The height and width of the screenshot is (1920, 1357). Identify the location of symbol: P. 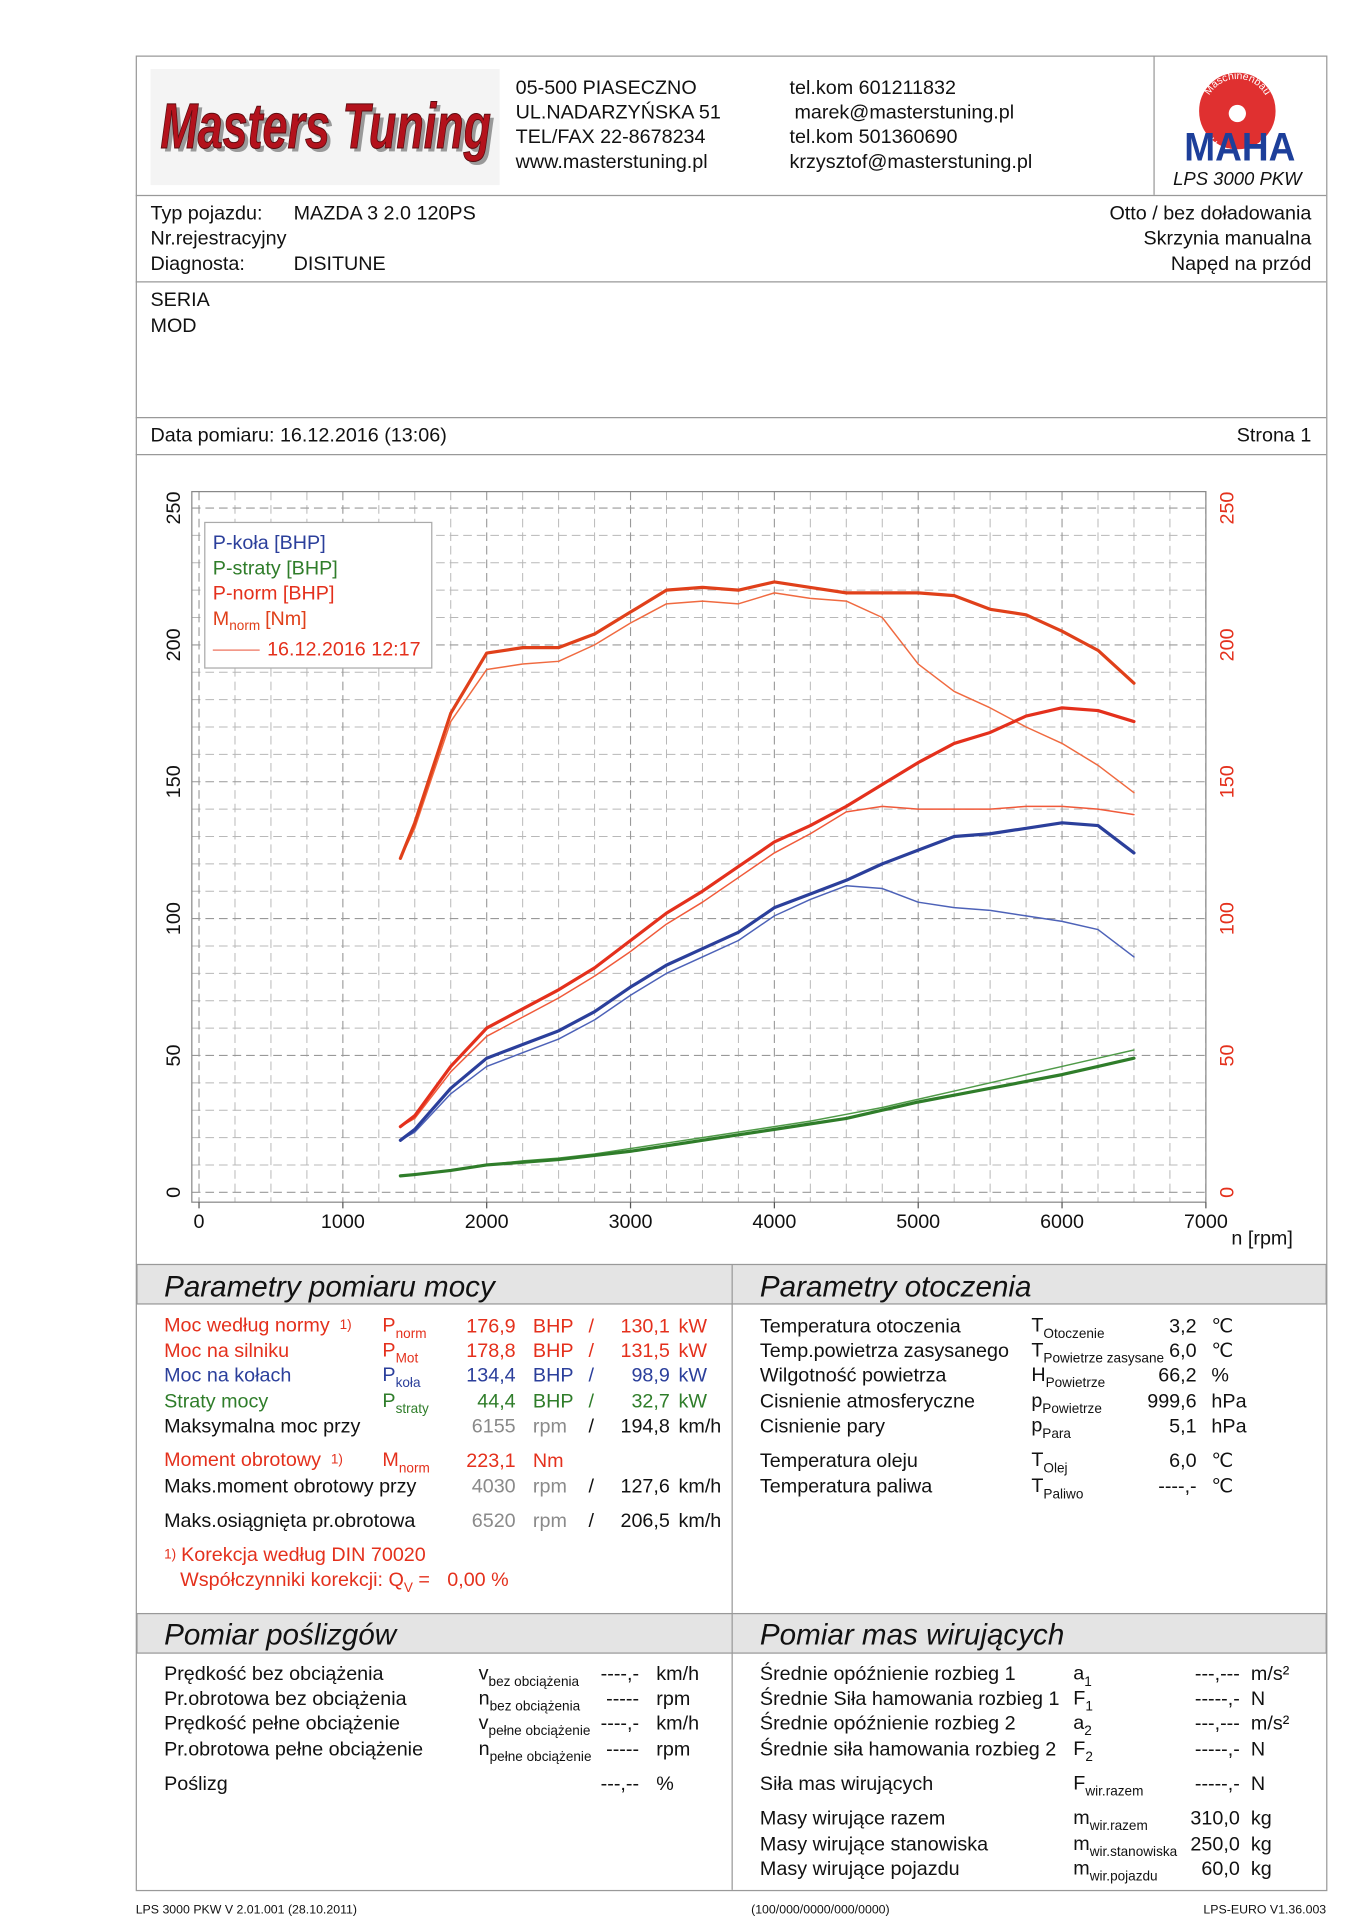
(389, 1375).